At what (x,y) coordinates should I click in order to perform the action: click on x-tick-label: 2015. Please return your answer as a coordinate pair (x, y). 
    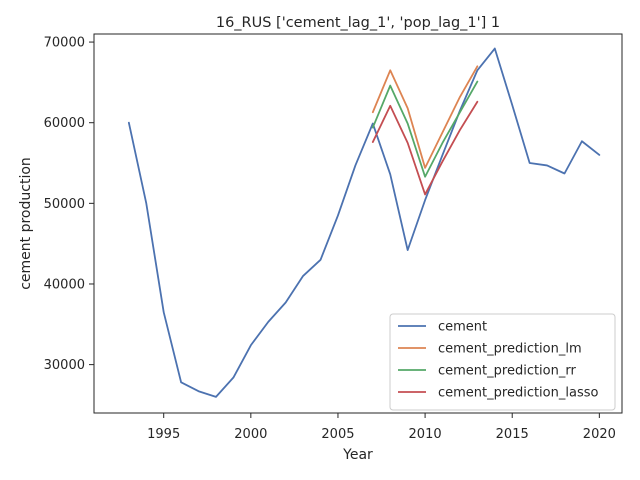
    Looking at the image, I should click on (512, 434).